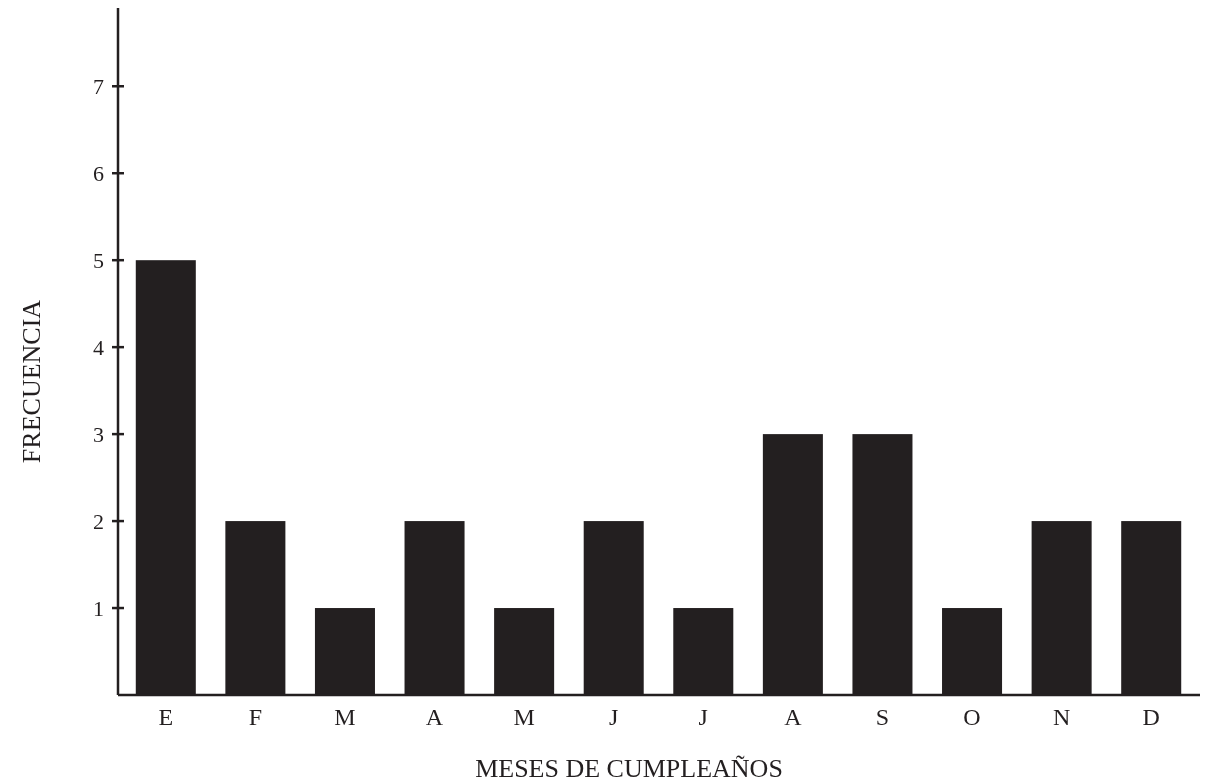 The image size is (1215, 784). What do you see at coordinates (98, 608) in the screenshot?
I see `y-tick-label: 1` at bounding box center [98, 608].